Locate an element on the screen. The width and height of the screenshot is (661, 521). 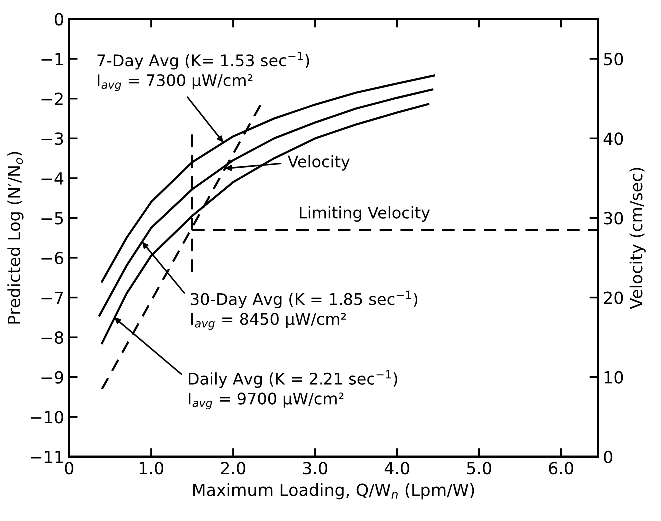
y2-tick-label: 10 is located at coordinates (614, 377).